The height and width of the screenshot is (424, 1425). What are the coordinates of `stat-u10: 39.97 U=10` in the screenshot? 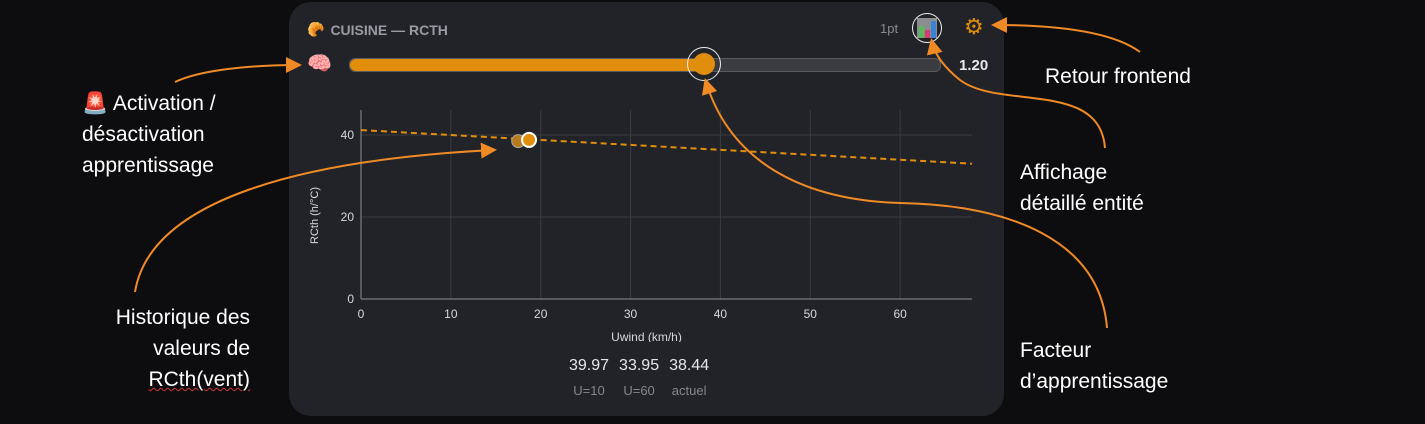 It's located at (589, 377).